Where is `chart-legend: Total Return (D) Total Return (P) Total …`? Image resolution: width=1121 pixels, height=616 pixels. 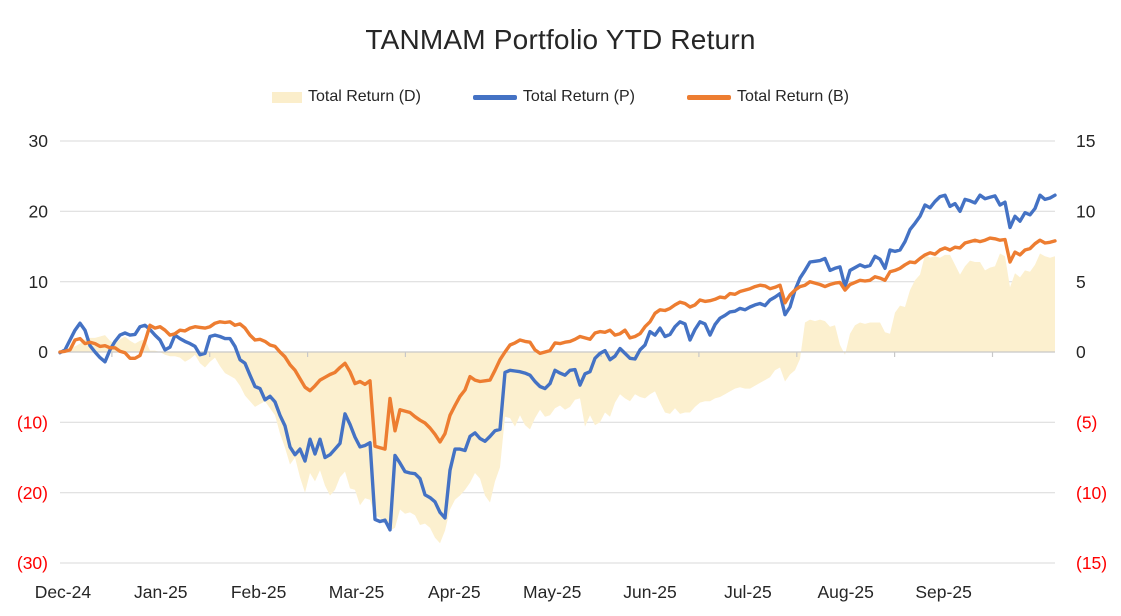 chart-legend: Total Return (D) Total Return (P) Total … is located at coordinates (560, 97).